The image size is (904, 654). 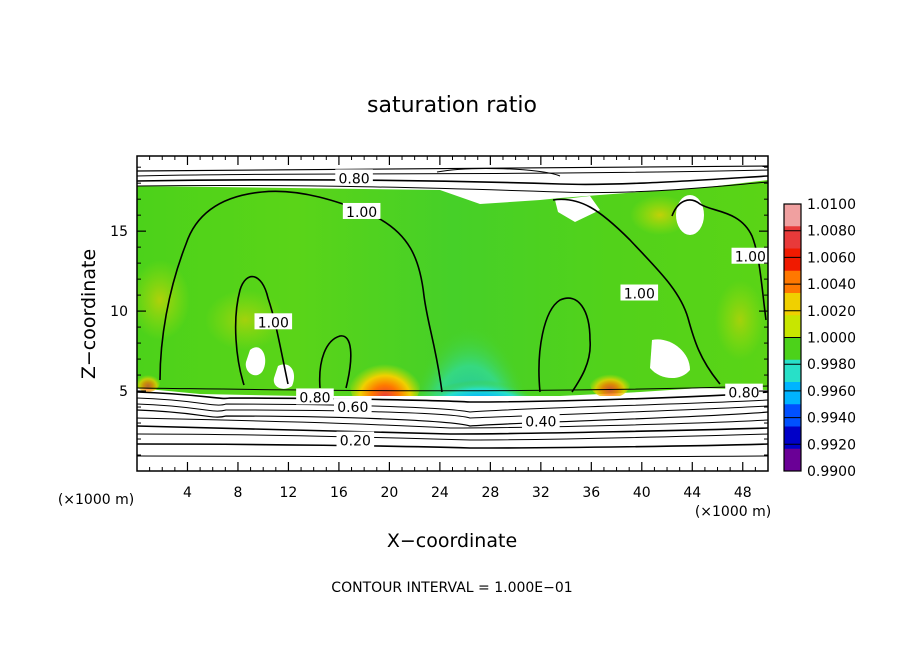 I want to click on contour-interval-note: CONTOUR INTERVAL = 1.000E−01, so click(x=451, y=588).